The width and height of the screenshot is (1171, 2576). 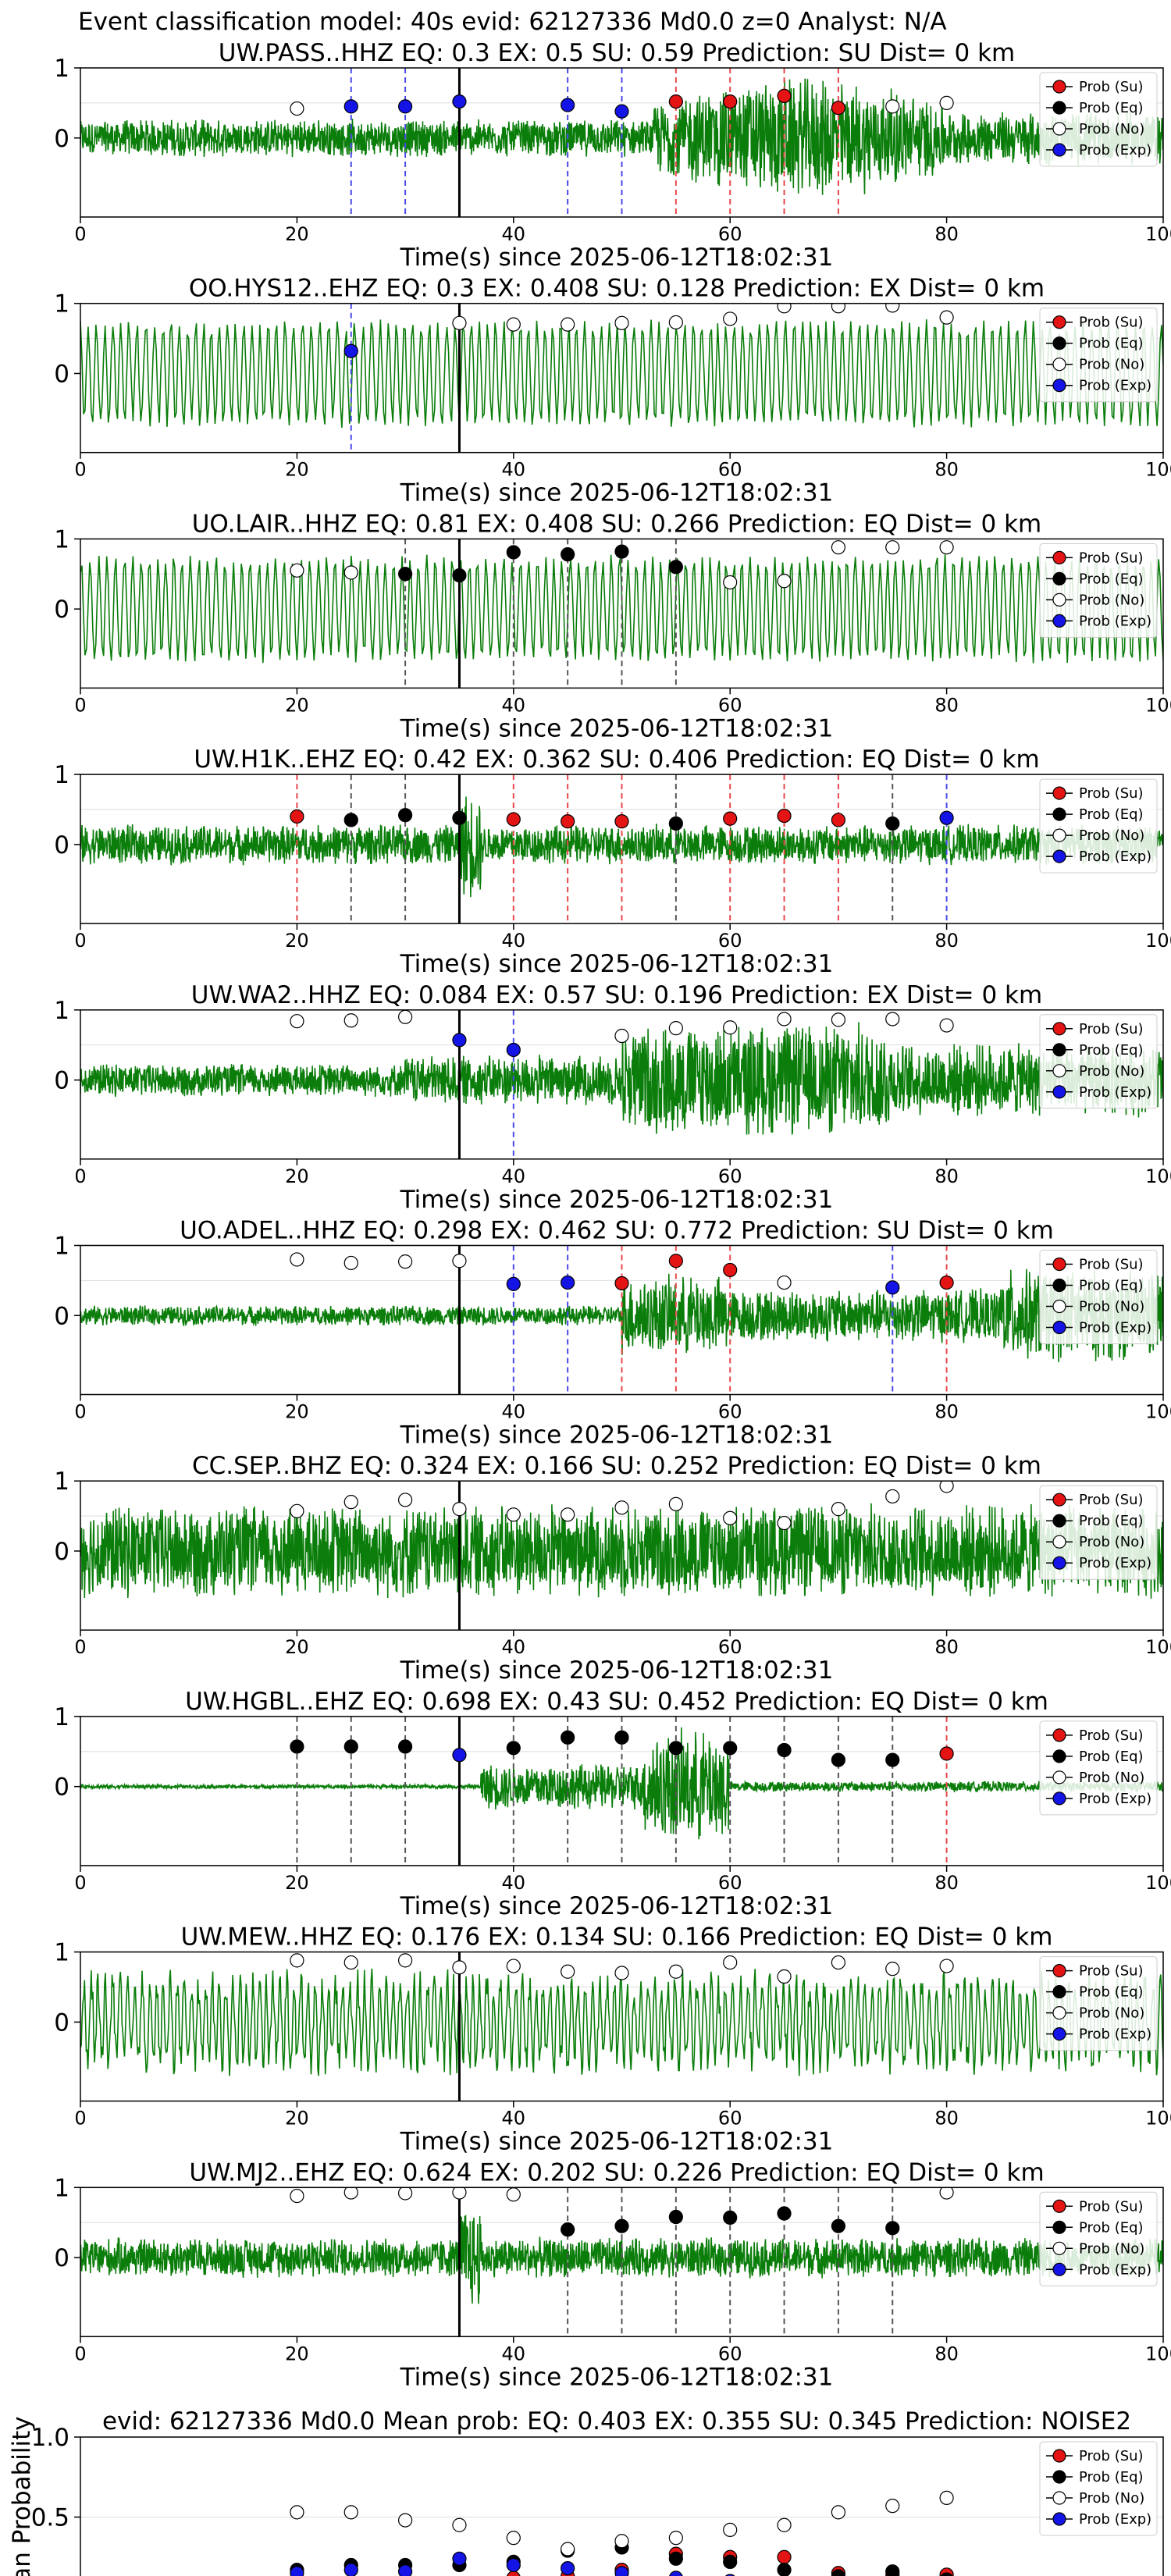 What do you see at coordinates (1059, 1306) in the screenshot?
I see `legend-marker-no` at bounding box center [1059, 1306].